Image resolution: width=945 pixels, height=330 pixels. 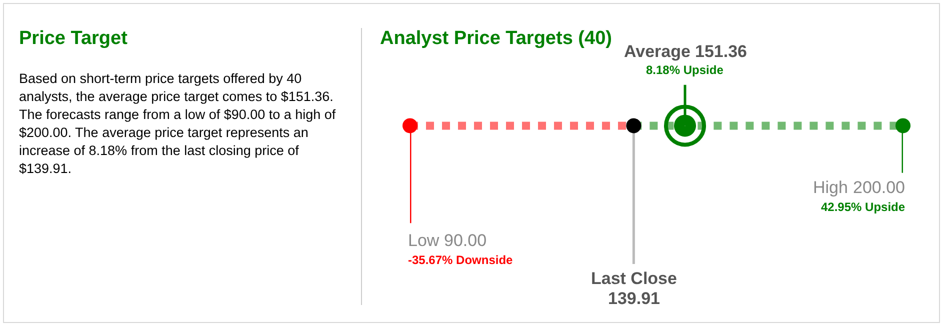 I want to click on data-label: 200.00, so click(x=879, y=187).